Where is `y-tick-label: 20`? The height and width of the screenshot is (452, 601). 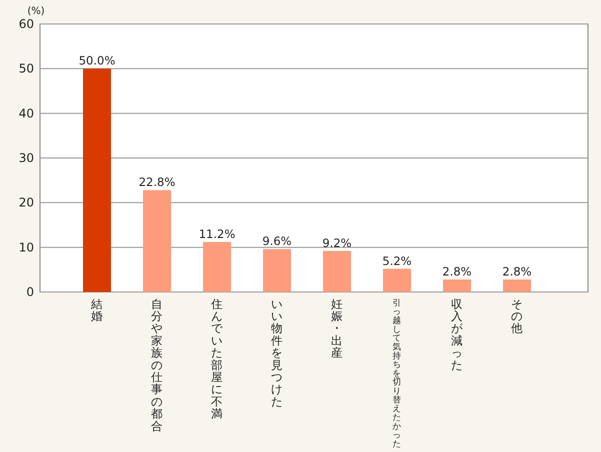
y-tick-label: 20 is located at coordinates (26, 203).